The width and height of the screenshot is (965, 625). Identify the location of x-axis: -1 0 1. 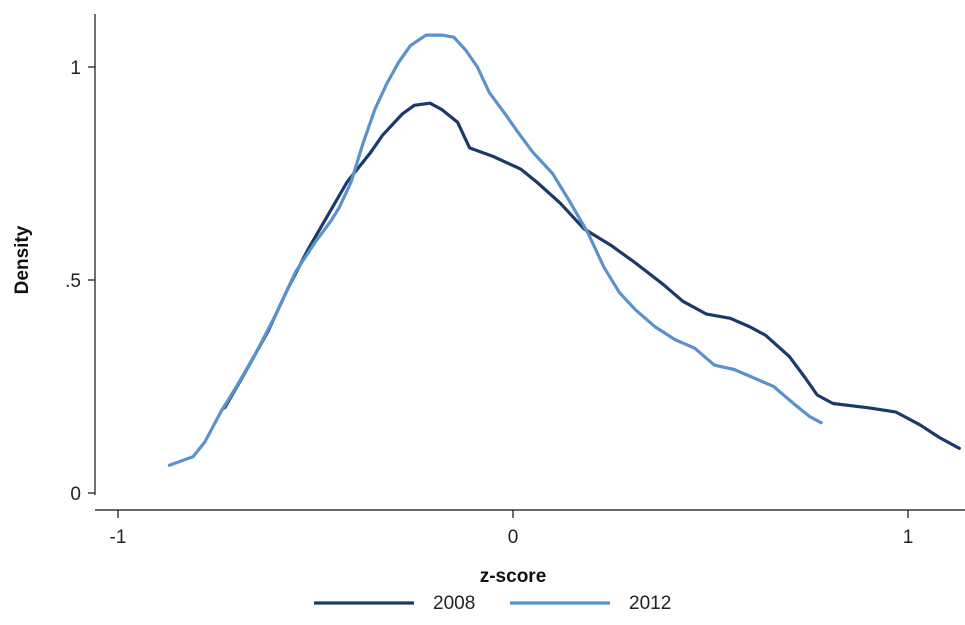
(530, 528).